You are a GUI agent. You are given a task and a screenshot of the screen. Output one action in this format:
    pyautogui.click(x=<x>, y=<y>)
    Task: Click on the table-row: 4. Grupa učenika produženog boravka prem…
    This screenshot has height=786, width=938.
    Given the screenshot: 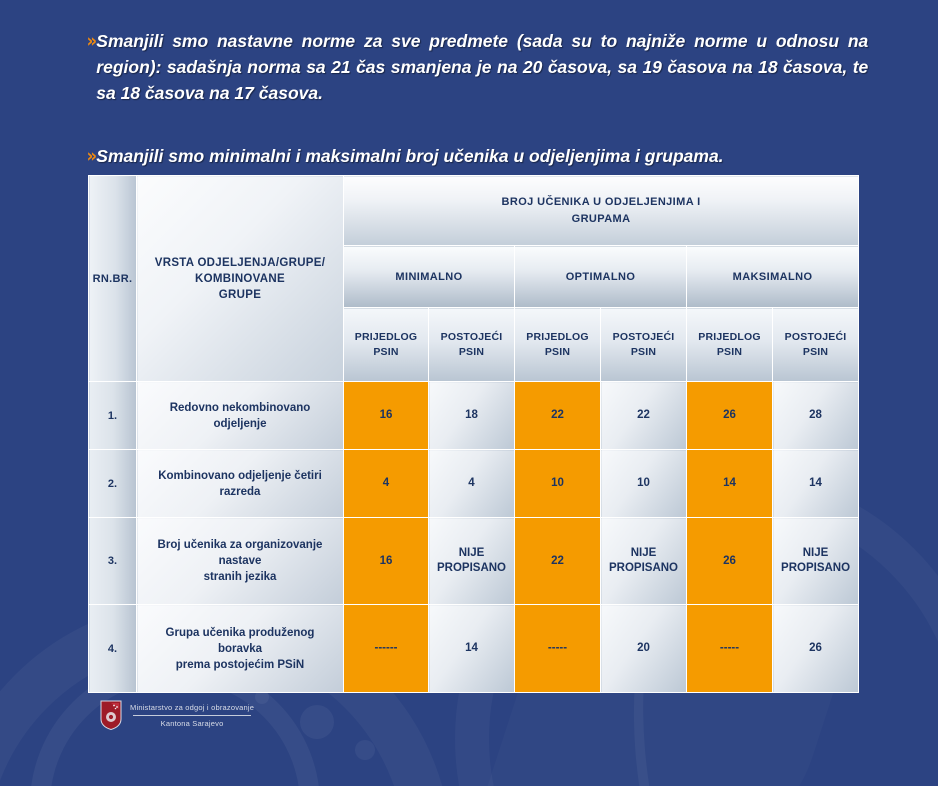 What is the action you would take?
    pyautogui.click(x=474, y=648)
    